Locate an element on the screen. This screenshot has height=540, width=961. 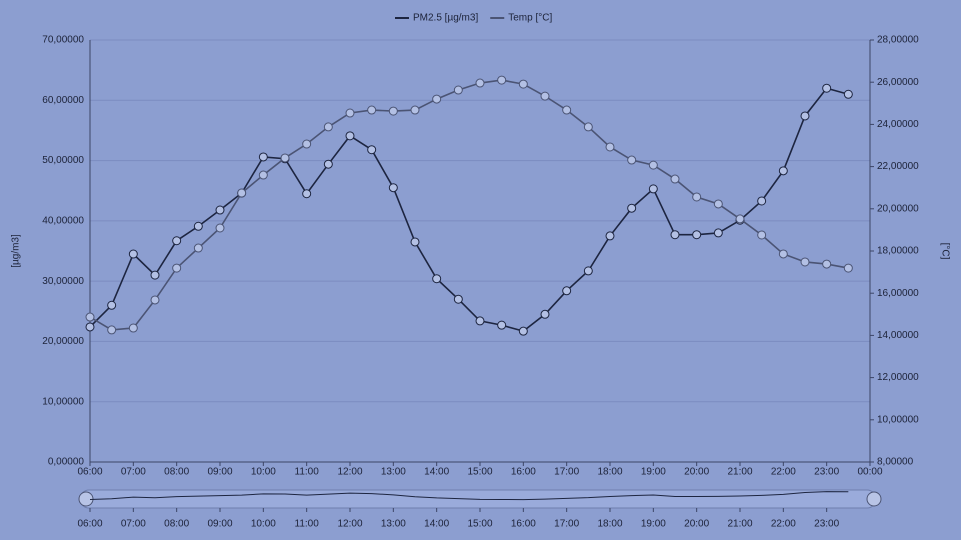
y-tick-label: 0,00000 is located at coordinates (66, 462).